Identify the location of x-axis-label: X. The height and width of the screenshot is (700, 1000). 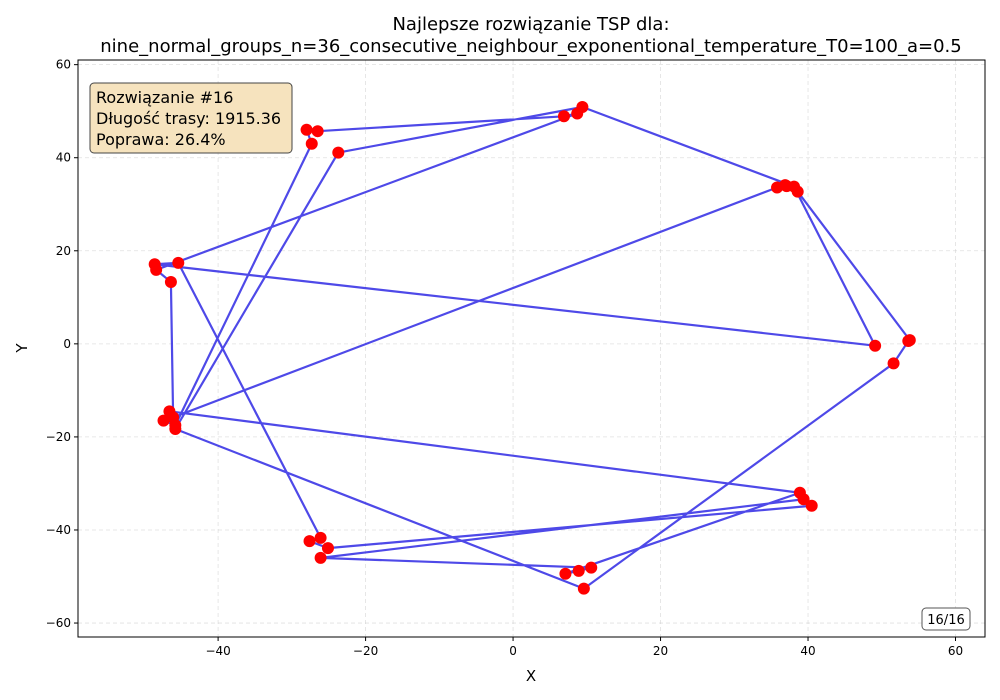
(531, 676).